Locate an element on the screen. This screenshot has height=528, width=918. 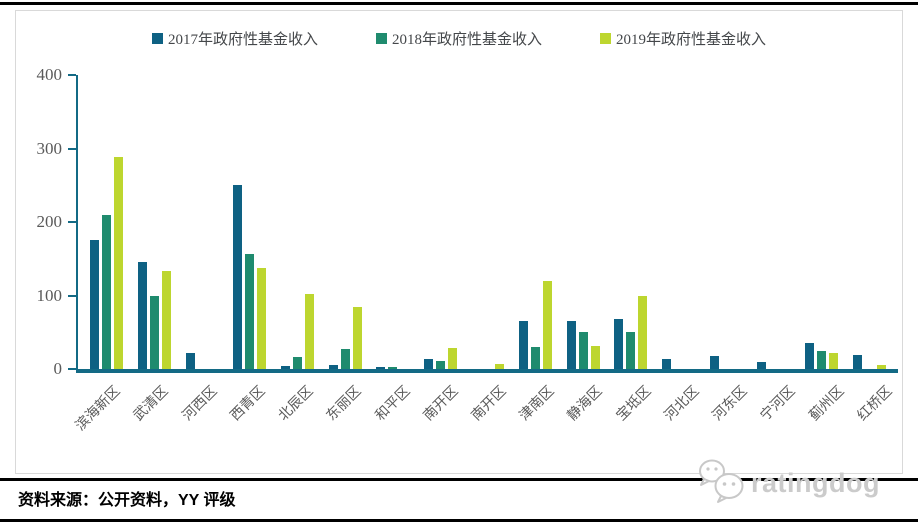
x-tick-label: 北辰区 is located at coordinates (296, 404).